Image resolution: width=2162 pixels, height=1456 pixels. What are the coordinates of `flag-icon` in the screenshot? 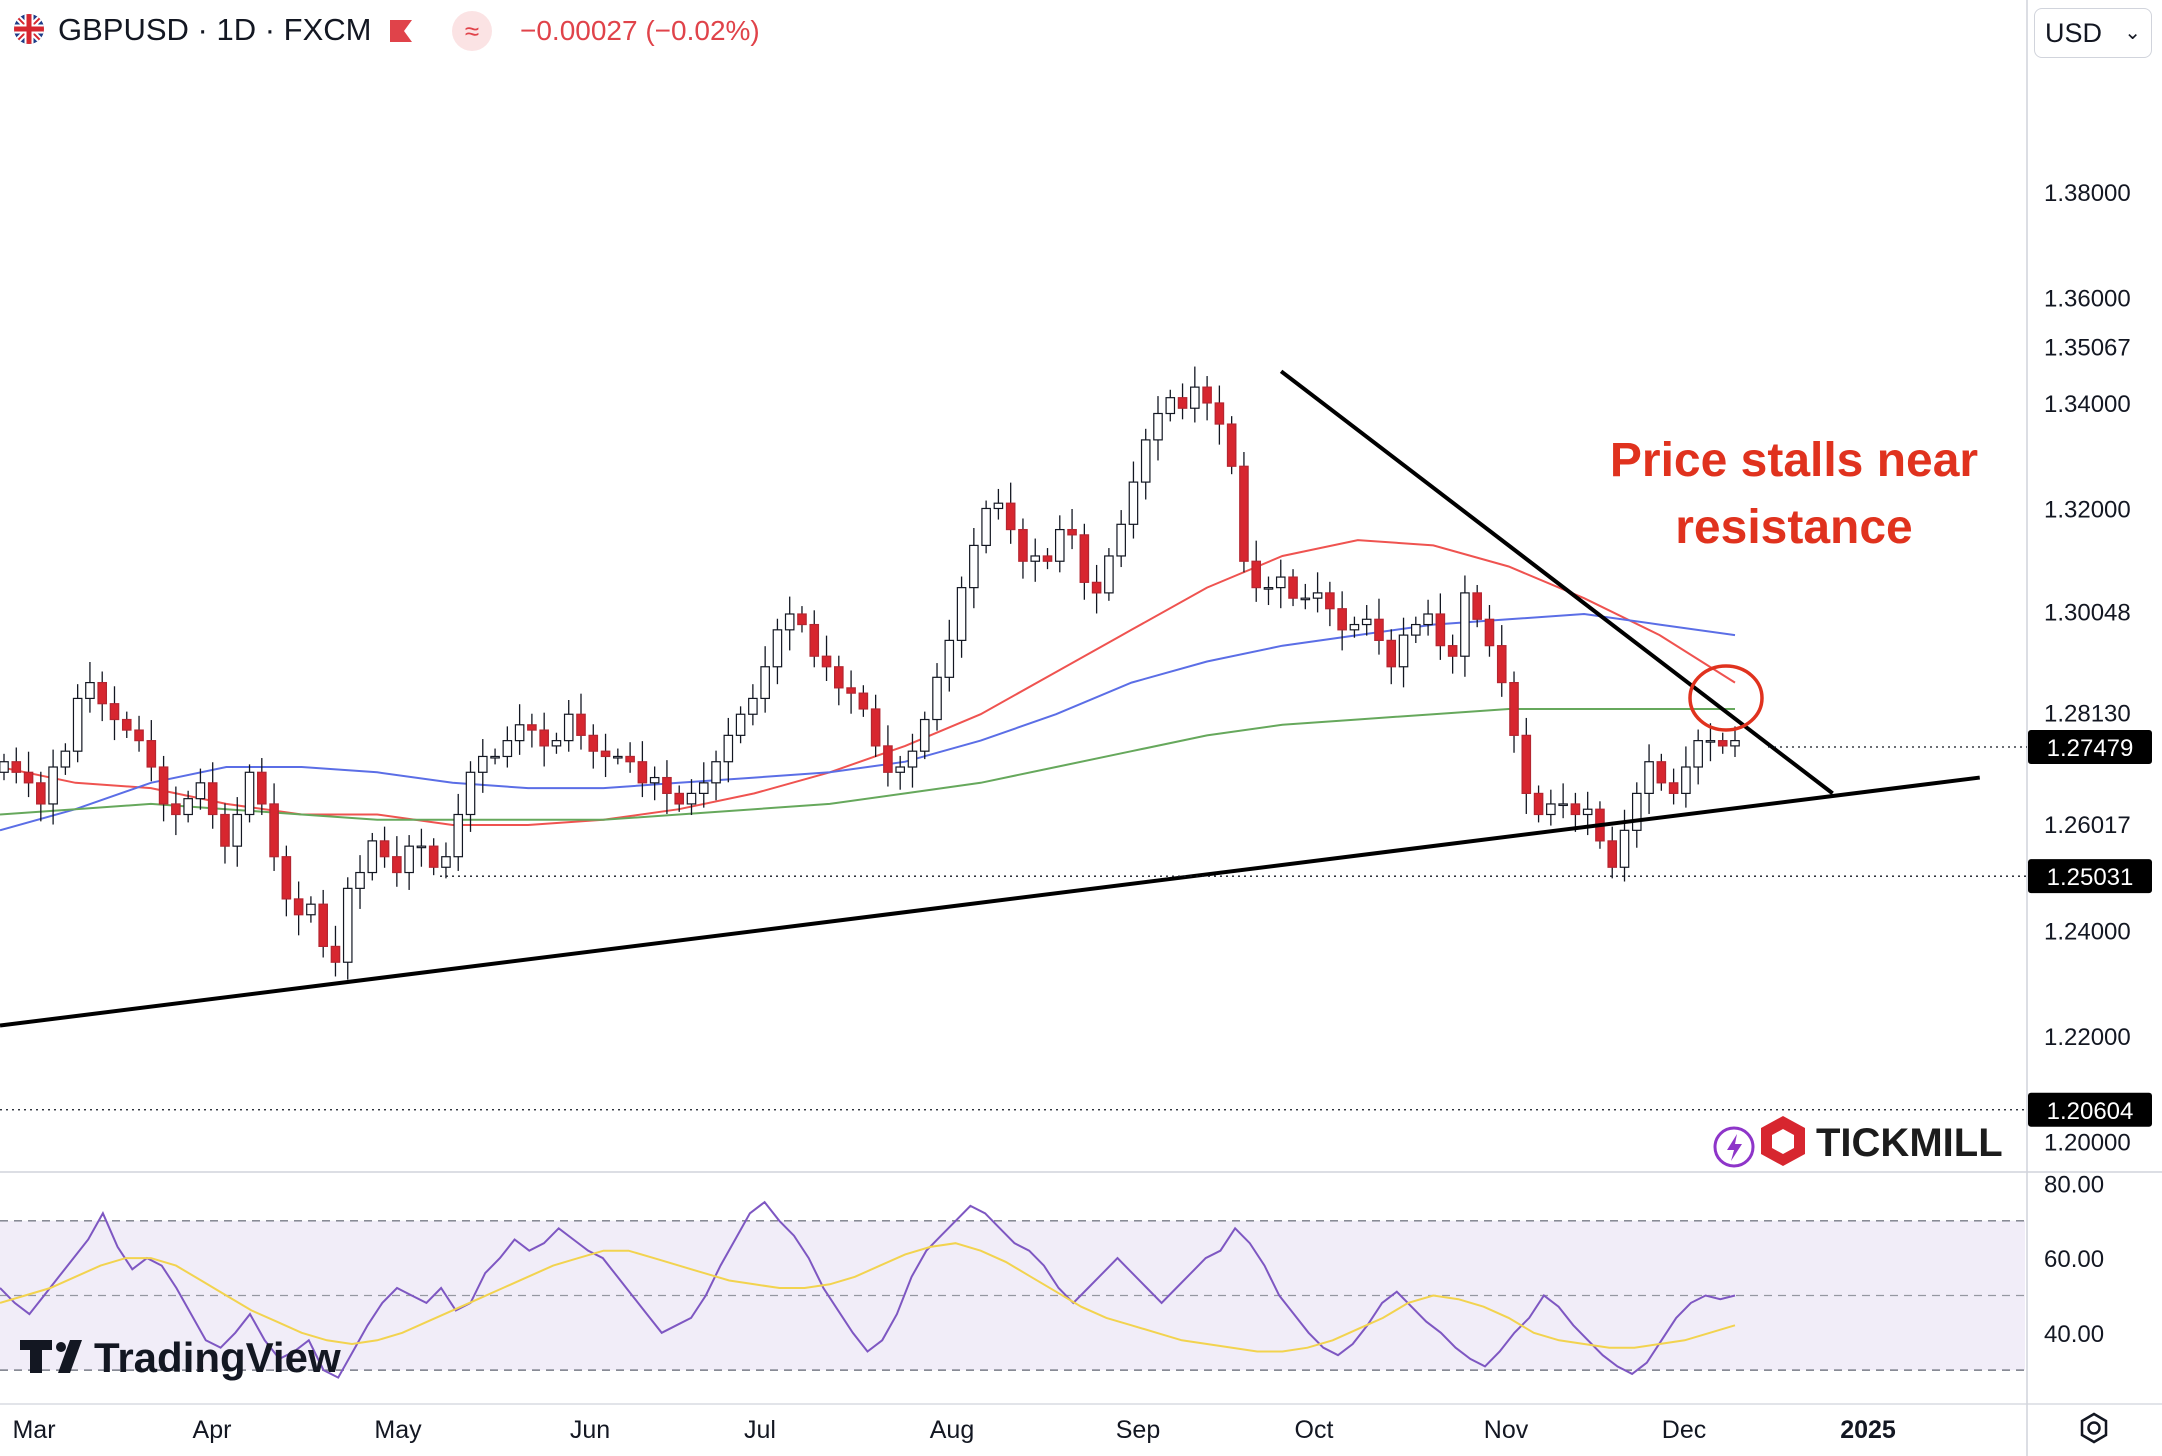 It's located at (401, 31).